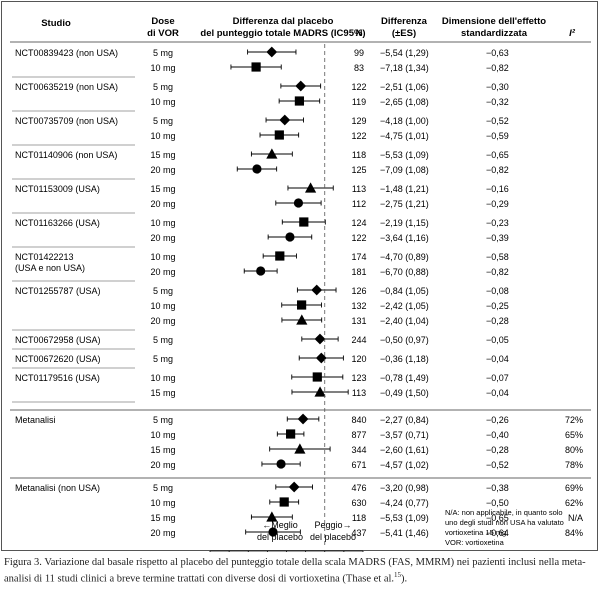 Image resolution: width=601 pixels, height=594 pixels. What do you see at coordinates (358, 291) in the screenshot?
I see `n-value: 126` at bounding box center [358, 291].